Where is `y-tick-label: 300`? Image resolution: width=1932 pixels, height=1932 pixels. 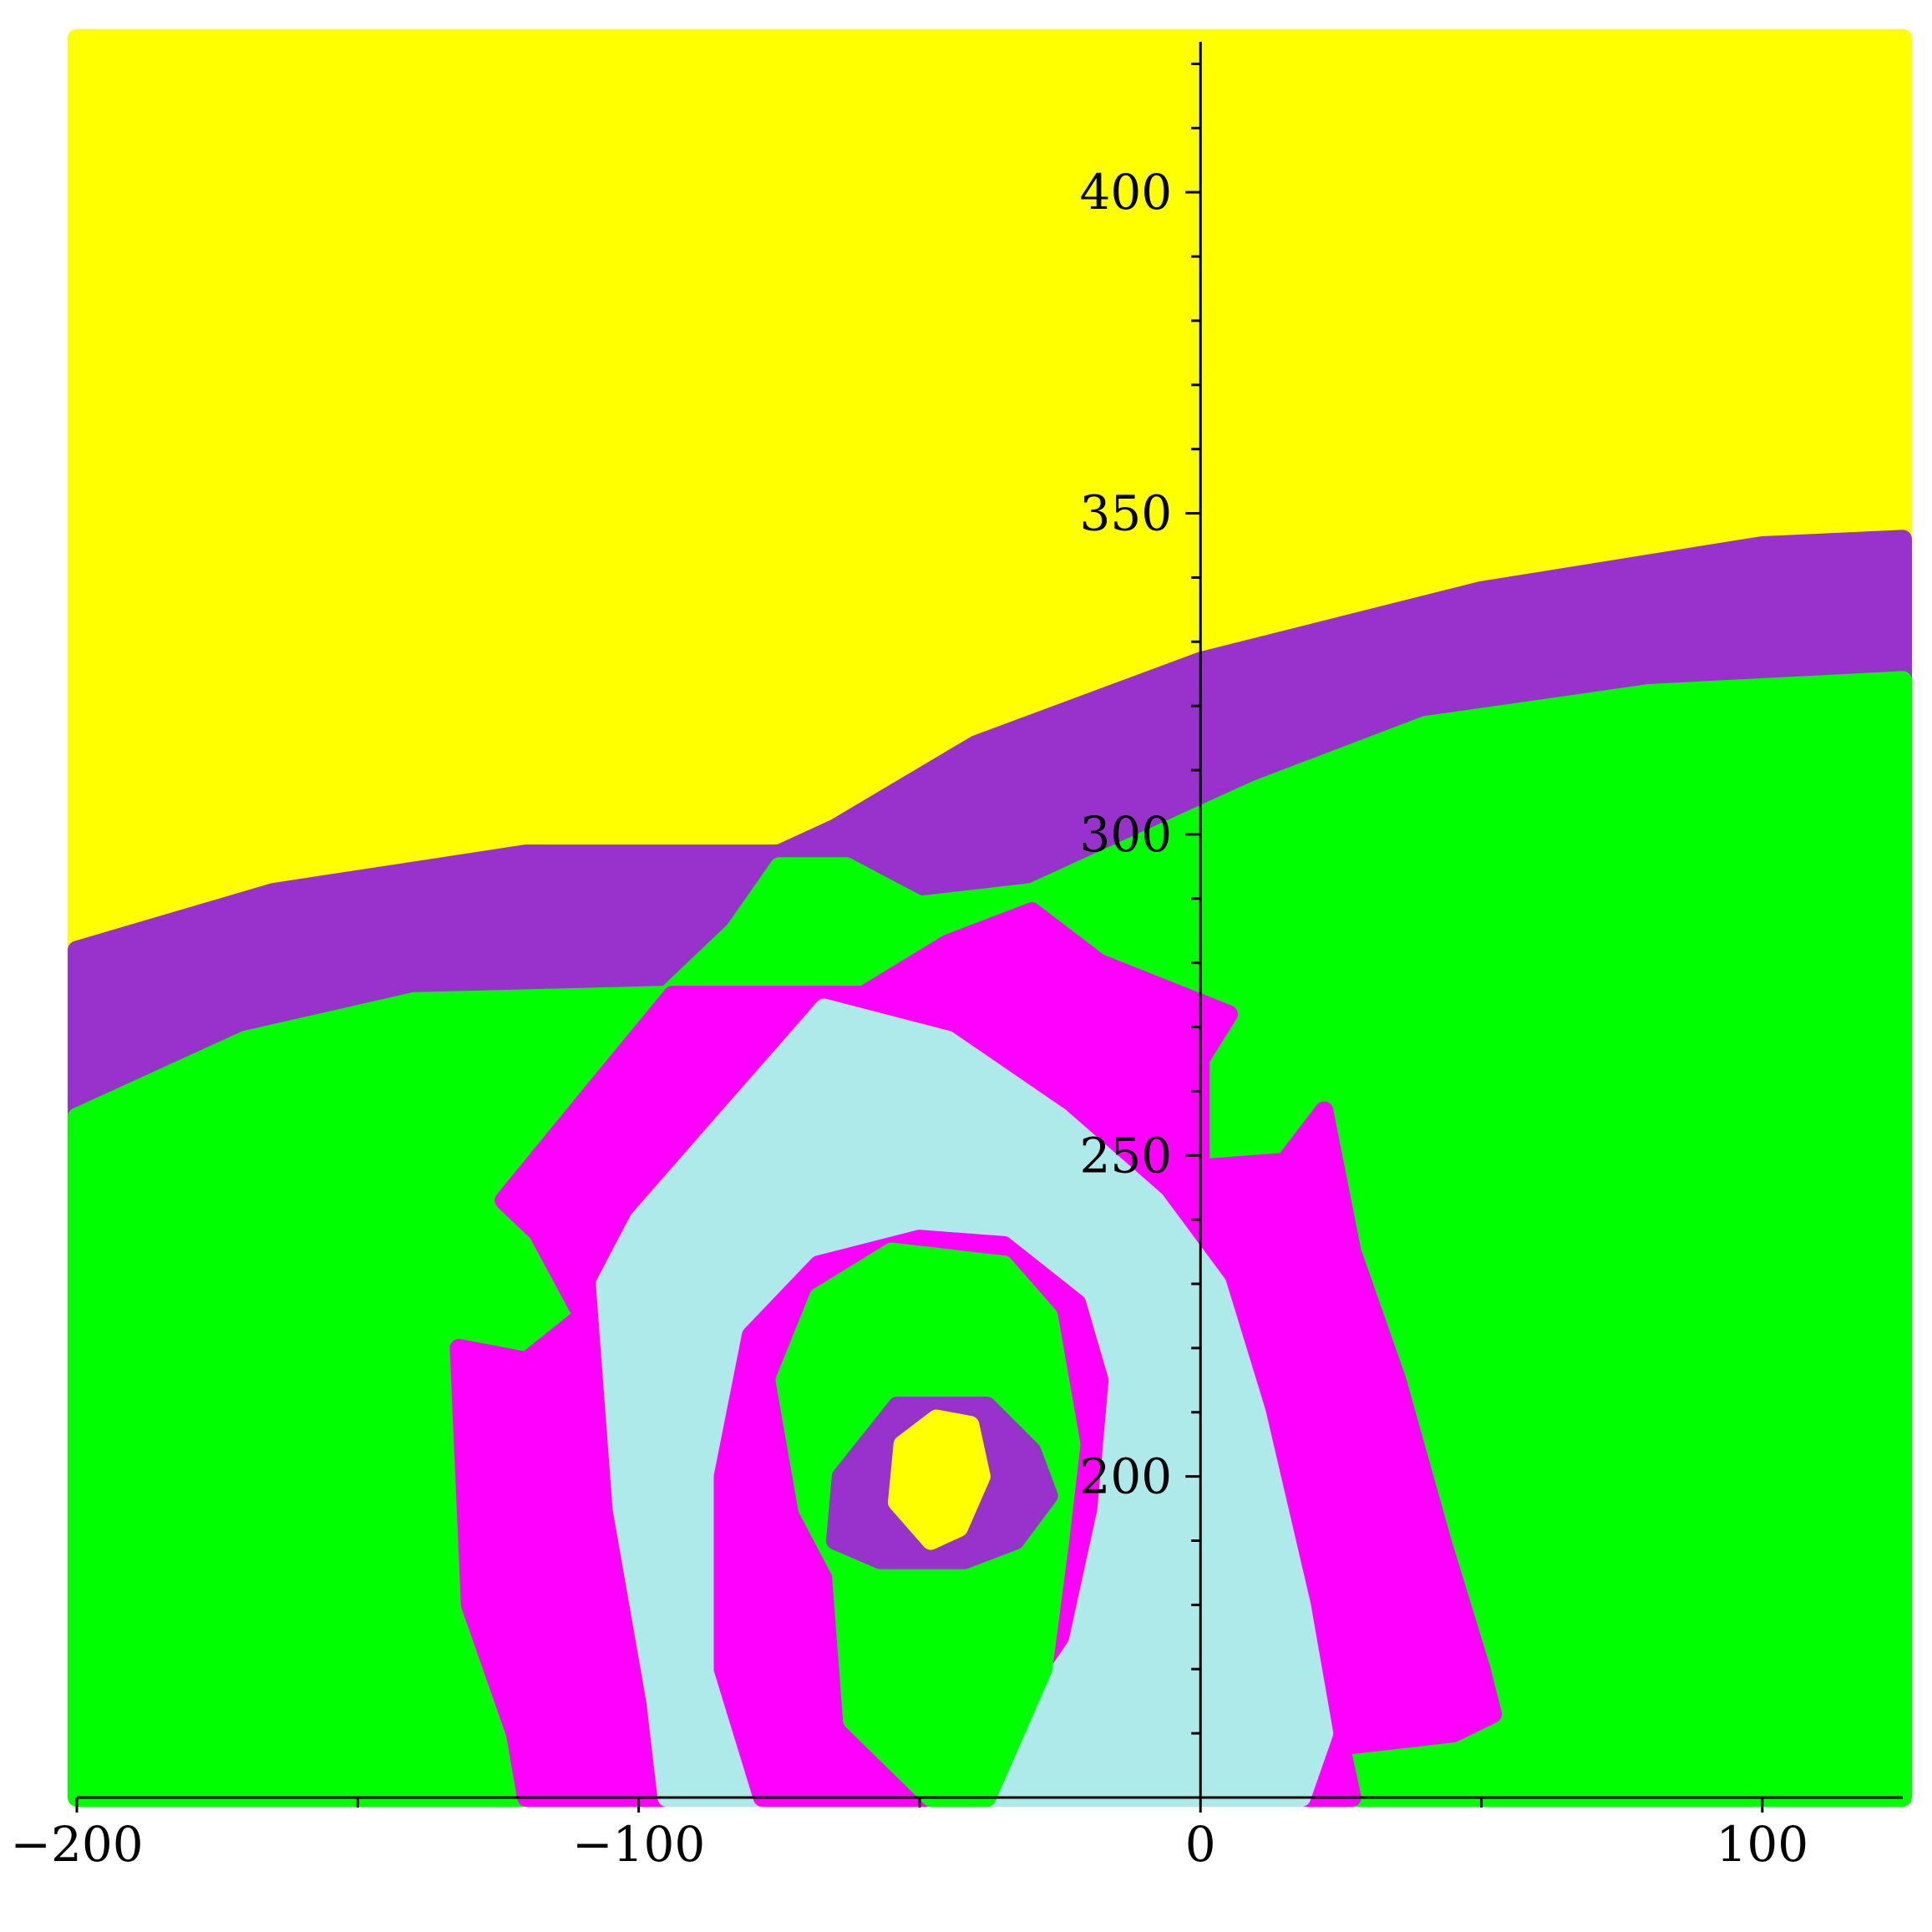 y-tick-label: 300 is located at coordinates (1126, 834).